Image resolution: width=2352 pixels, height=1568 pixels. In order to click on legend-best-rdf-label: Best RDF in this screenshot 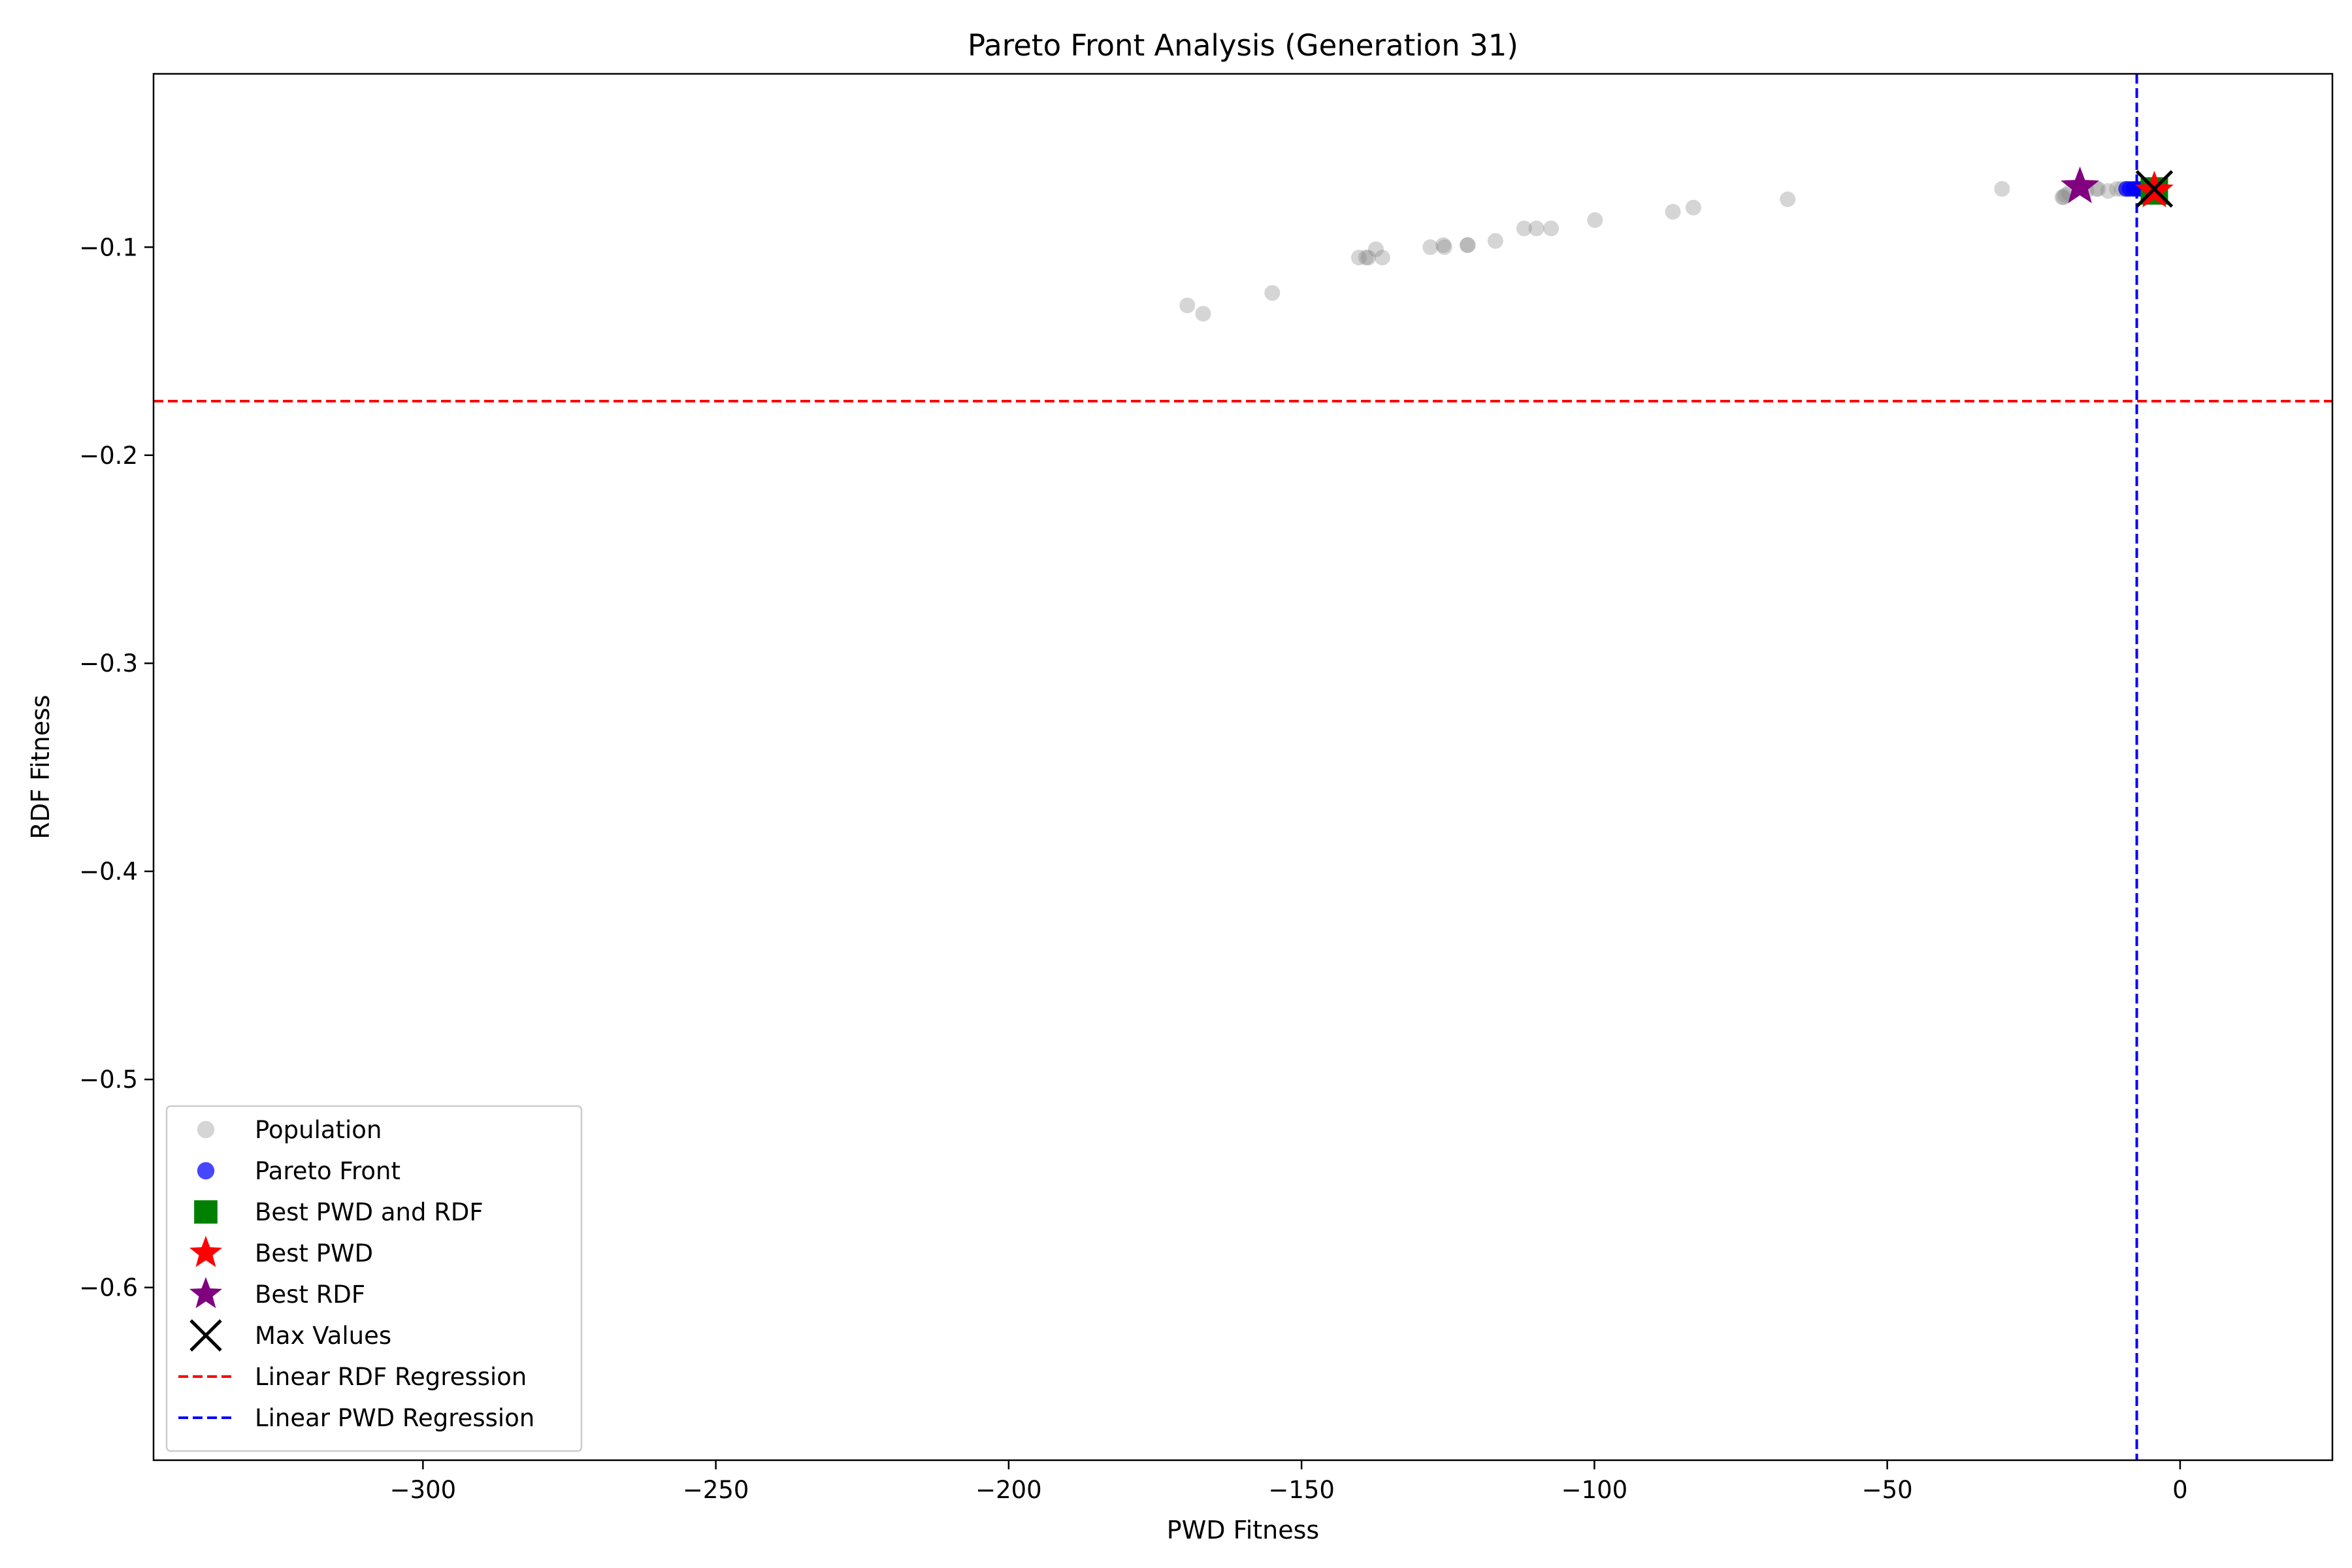, I will do `click(310, 1295)`.